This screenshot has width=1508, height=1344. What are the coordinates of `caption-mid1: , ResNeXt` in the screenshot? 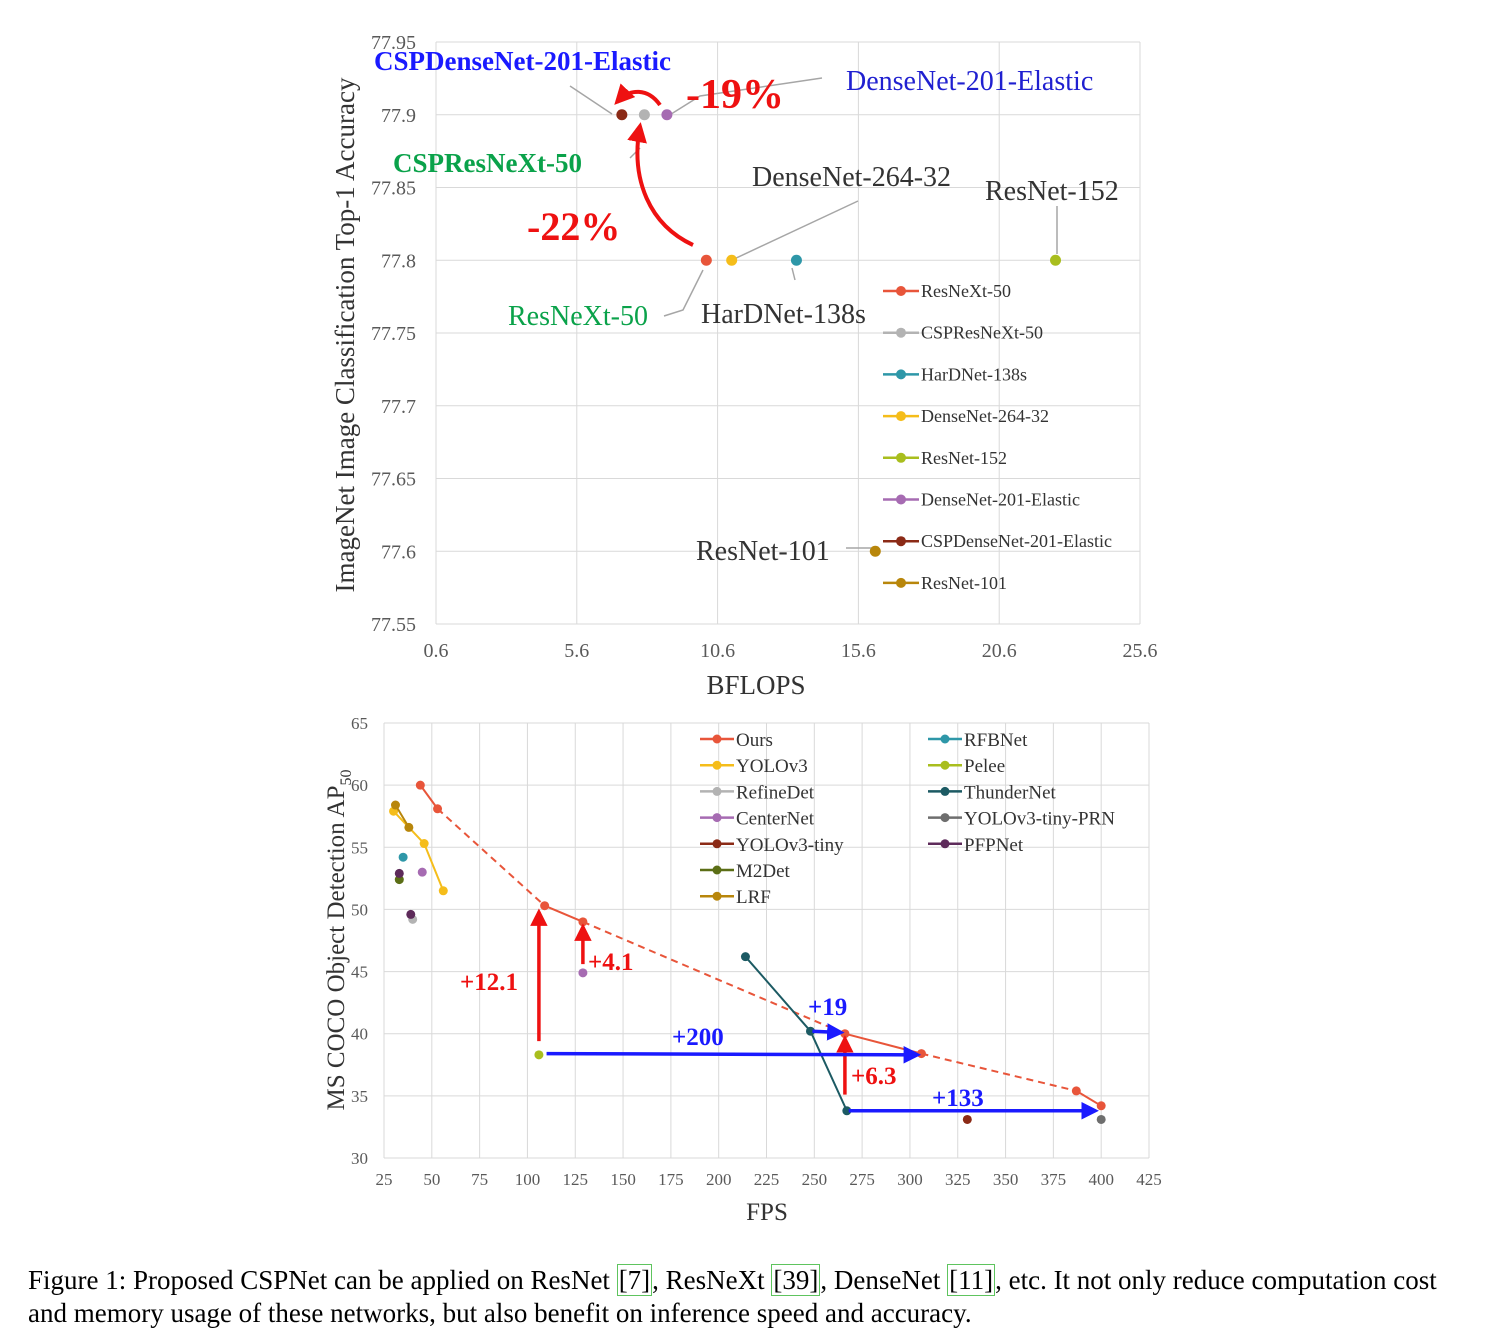 It's located at (712, 1280).